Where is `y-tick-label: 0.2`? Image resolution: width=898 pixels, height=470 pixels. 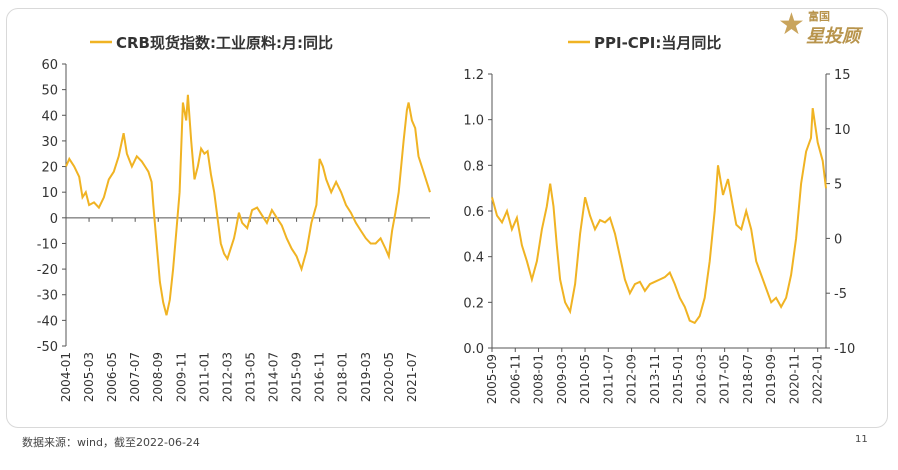
y-tick-label: 0.2 is located at coordinates (473, 303).